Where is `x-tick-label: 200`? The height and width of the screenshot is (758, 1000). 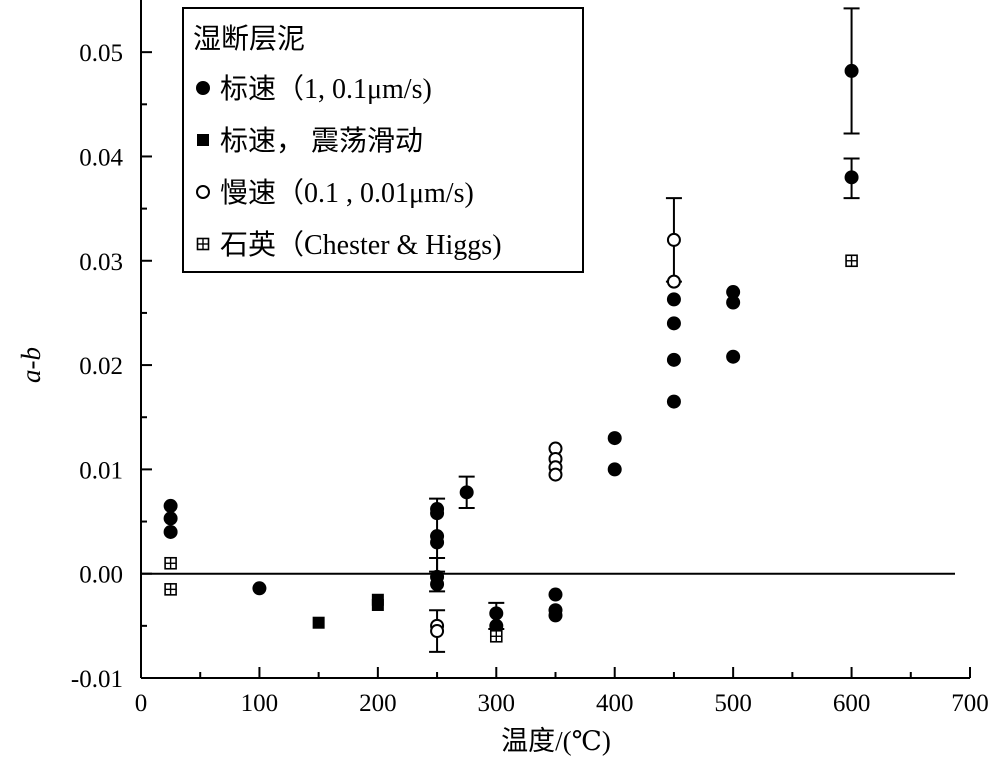
x-tick-label: 200 is located at coordinates (378, 703).